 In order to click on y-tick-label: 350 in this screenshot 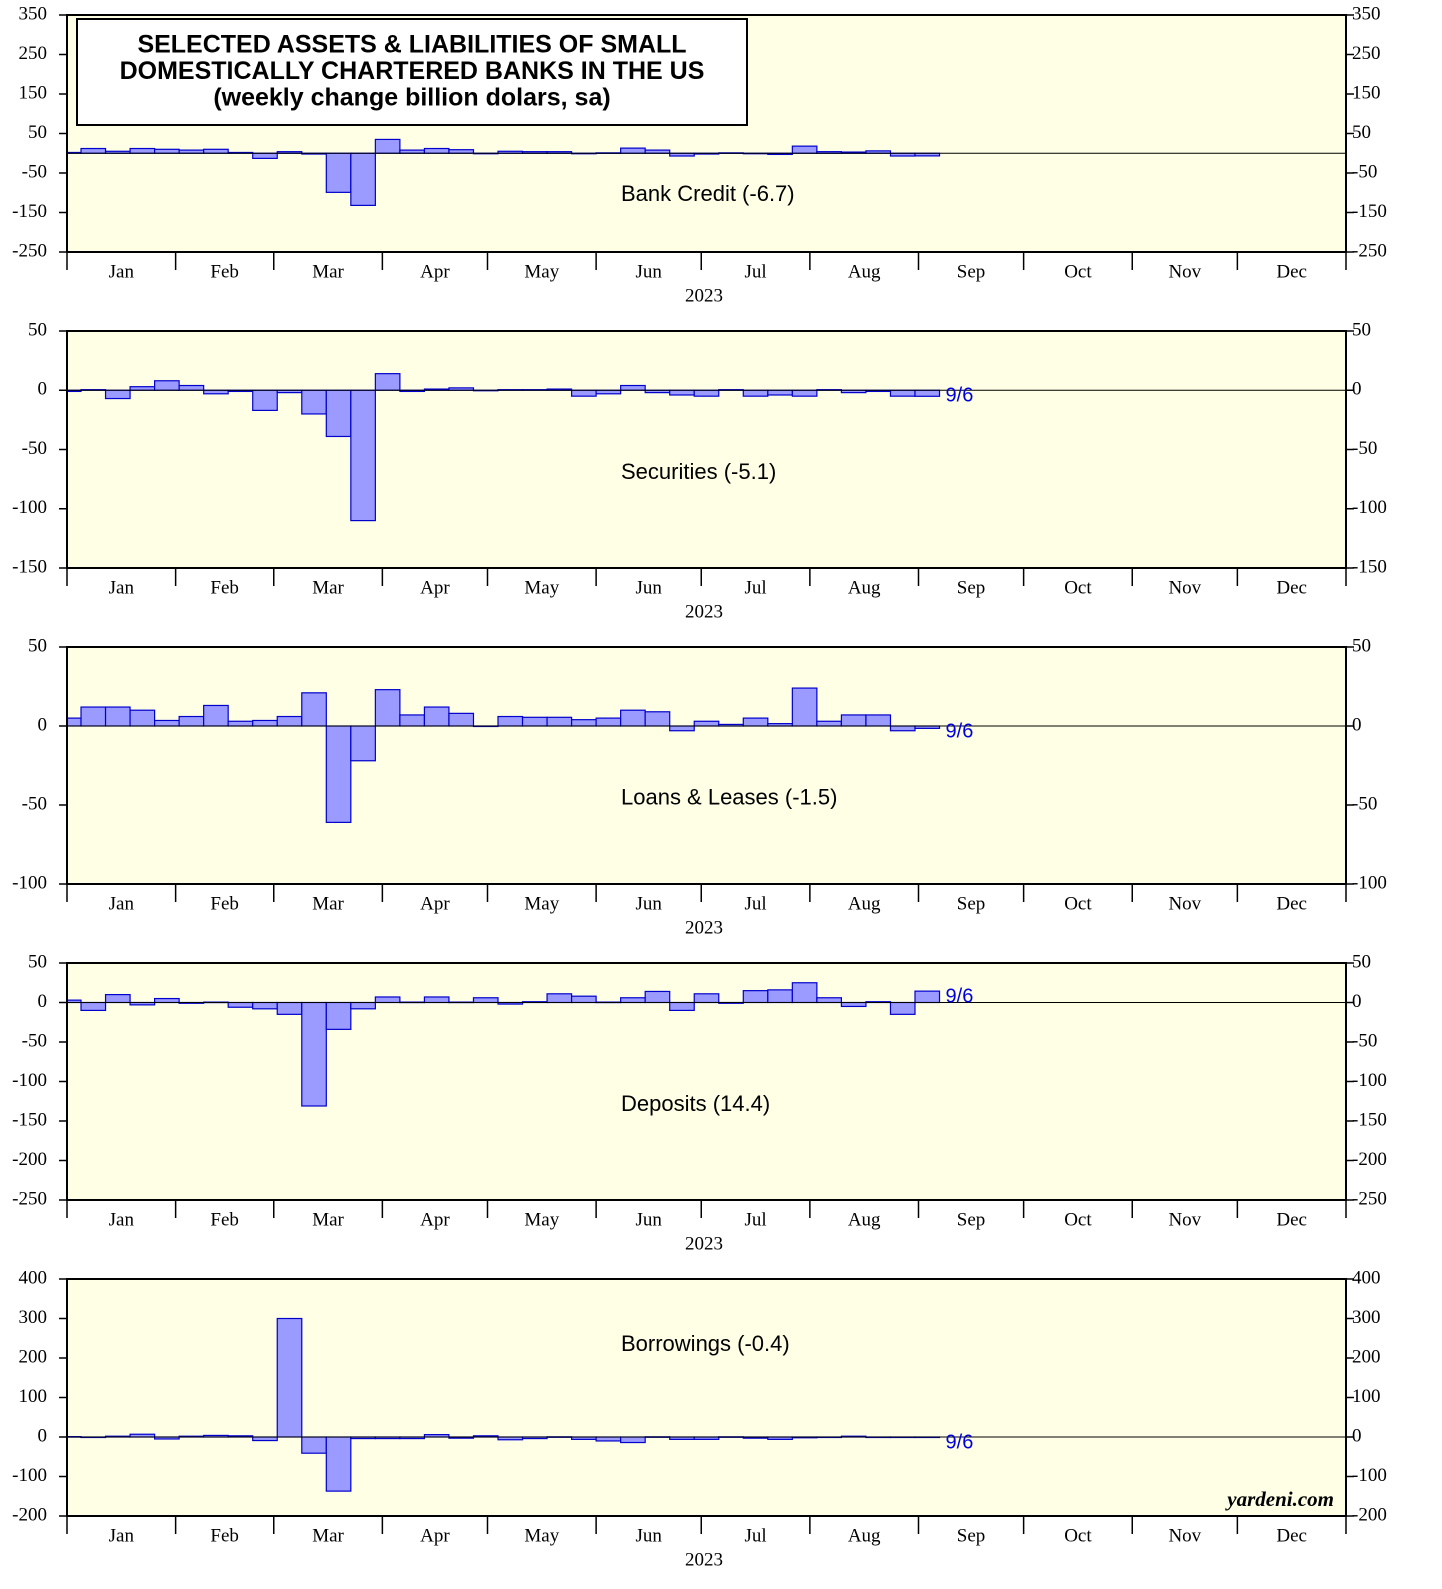, I will do `click(33, 13)`.